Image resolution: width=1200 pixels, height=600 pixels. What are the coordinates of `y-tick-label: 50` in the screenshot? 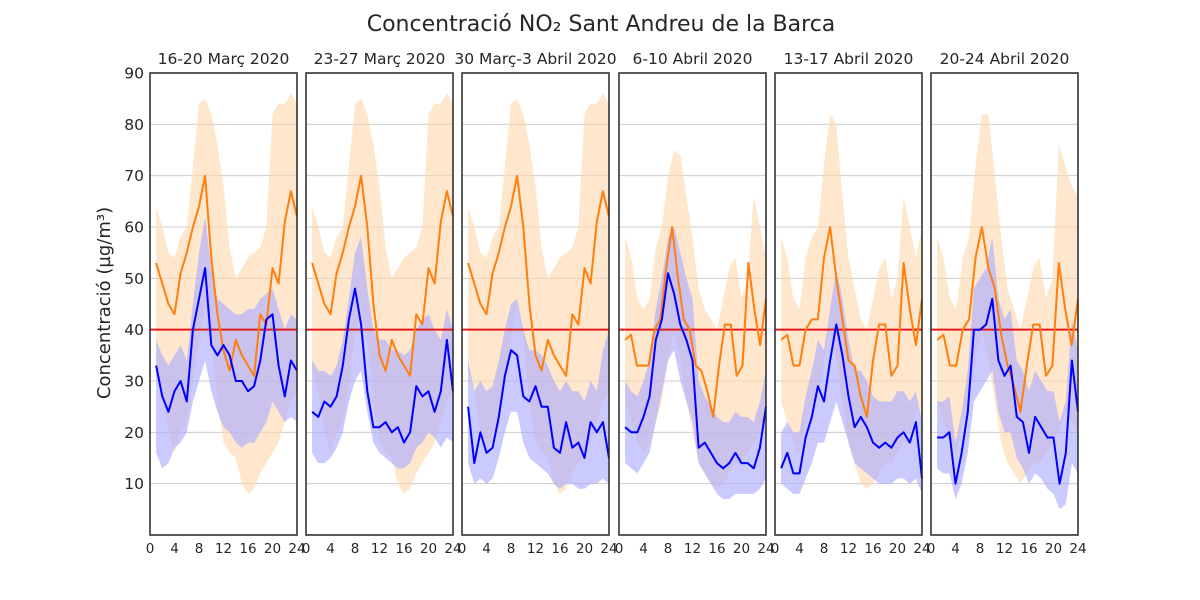 It's located at (134, 279).